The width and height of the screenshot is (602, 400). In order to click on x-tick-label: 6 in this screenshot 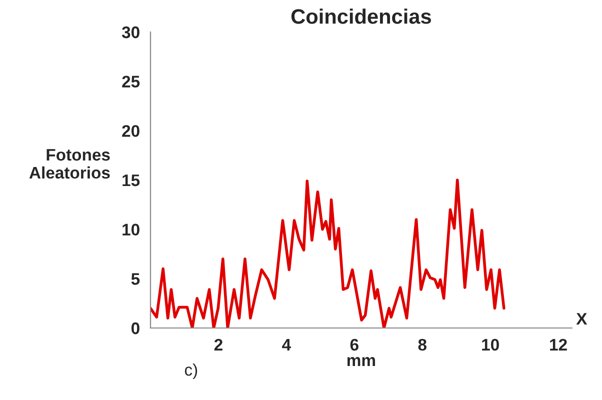, I will do `click(354, 344)`.